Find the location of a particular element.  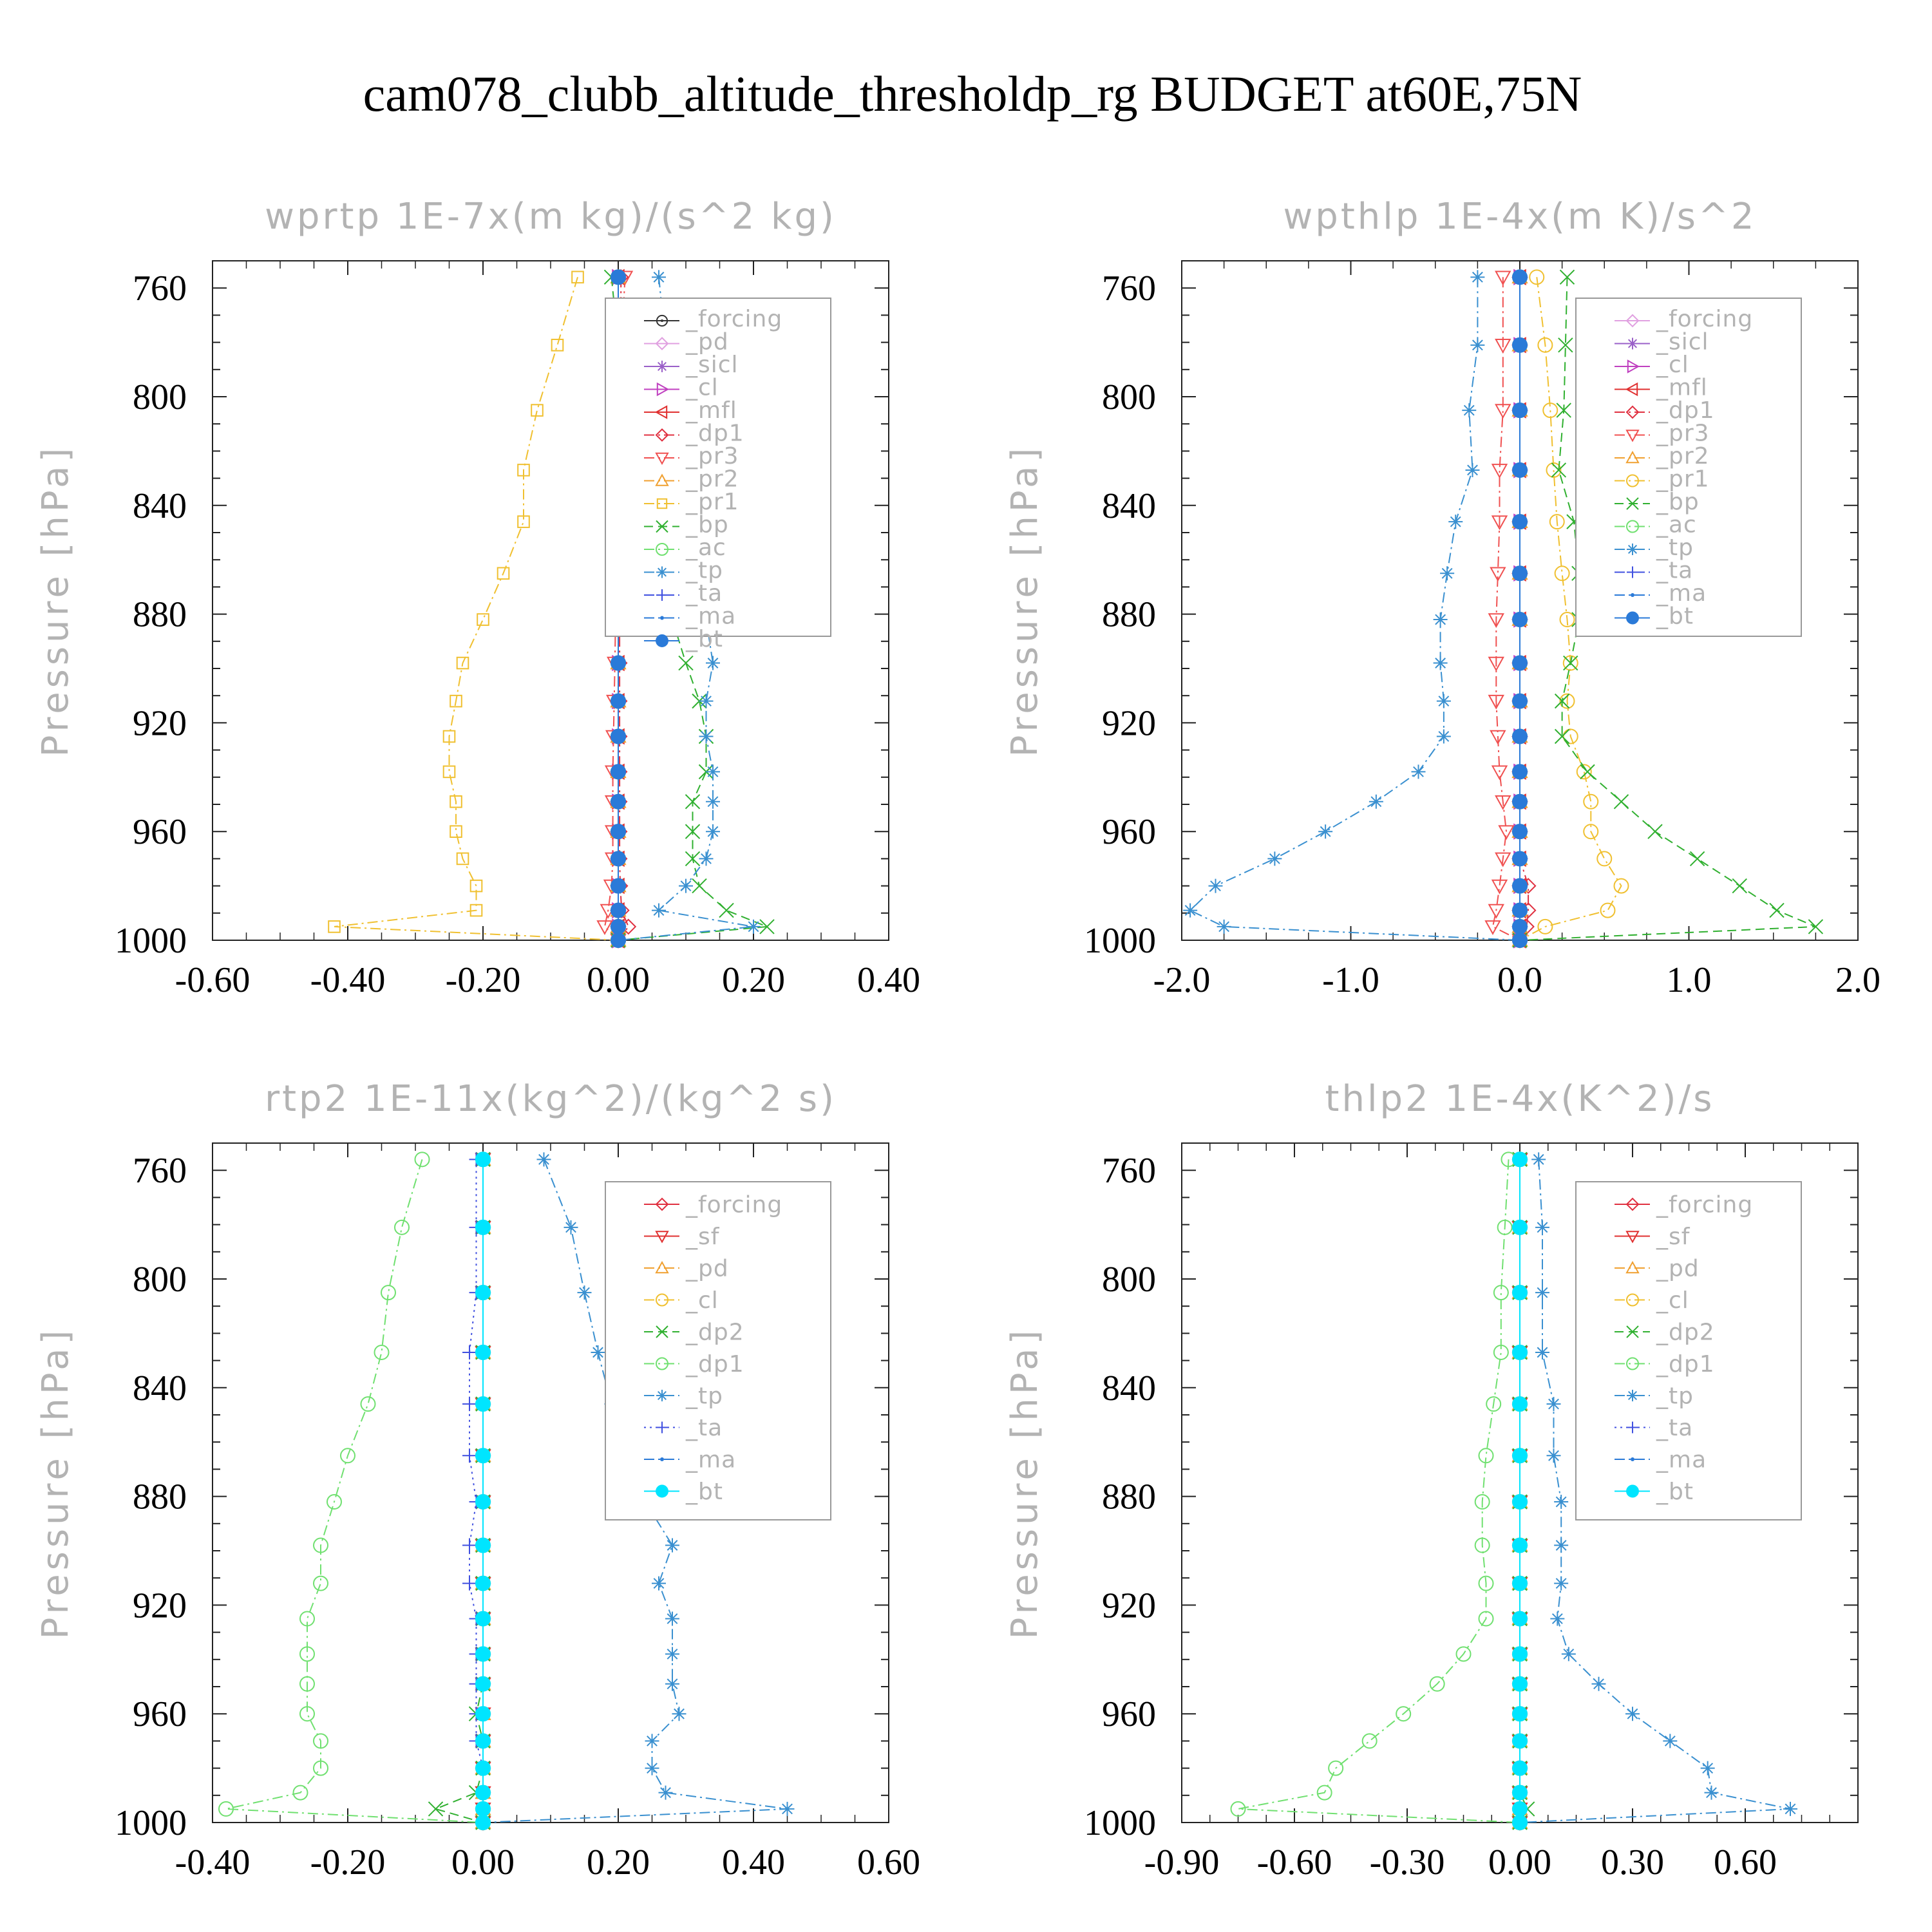

x-tick-label: 0.20 is located at coordinates (619, 1862).